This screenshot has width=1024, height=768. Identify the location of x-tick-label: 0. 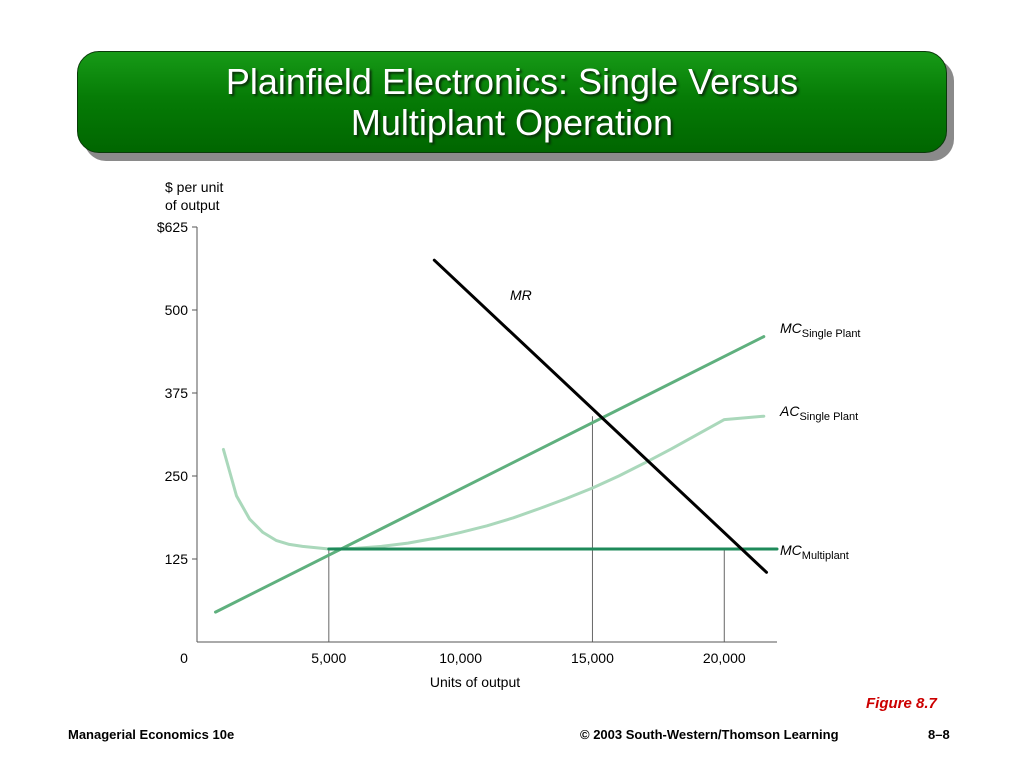
(184, 658).